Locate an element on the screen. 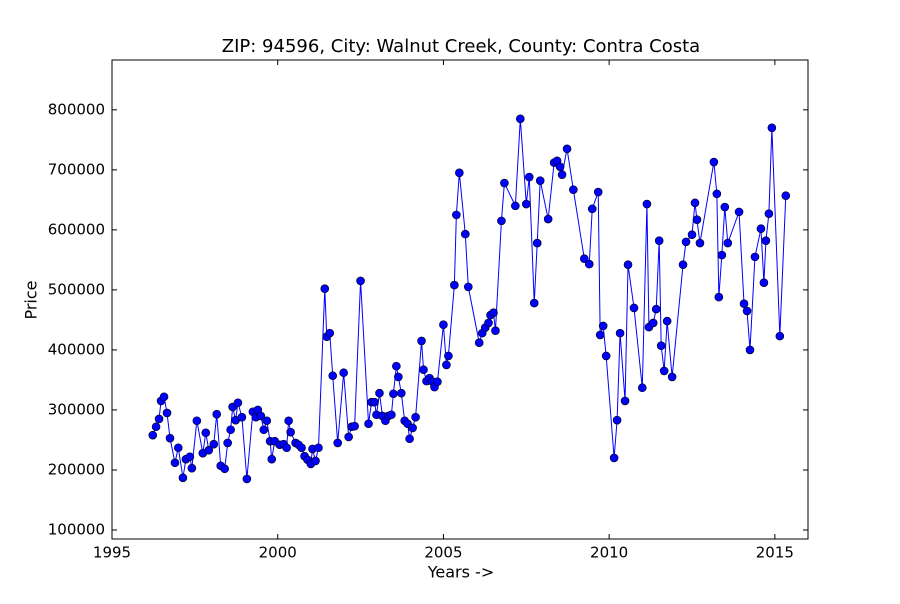  y-tick-label: 800000 is located at coordinates (76, 109).